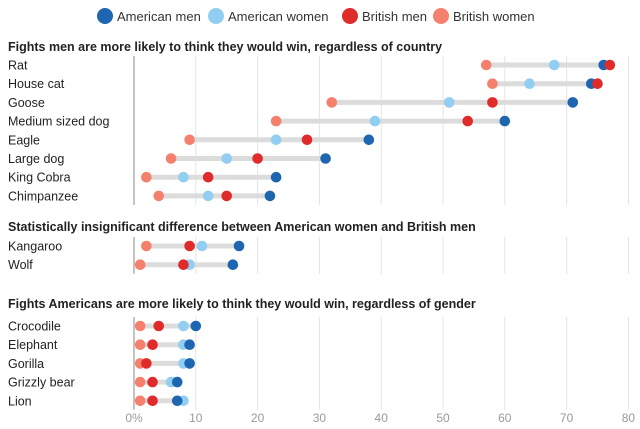  I want to click on dot-wolf-bm, so click(183, 265).